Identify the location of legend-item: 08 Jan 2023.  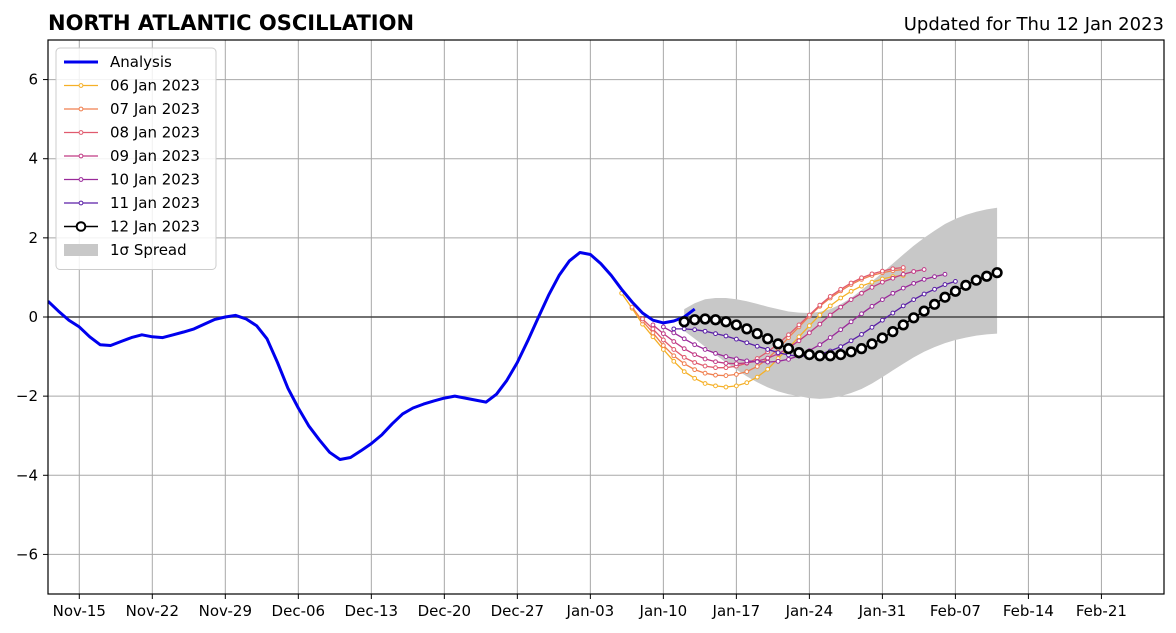
(132, 133).